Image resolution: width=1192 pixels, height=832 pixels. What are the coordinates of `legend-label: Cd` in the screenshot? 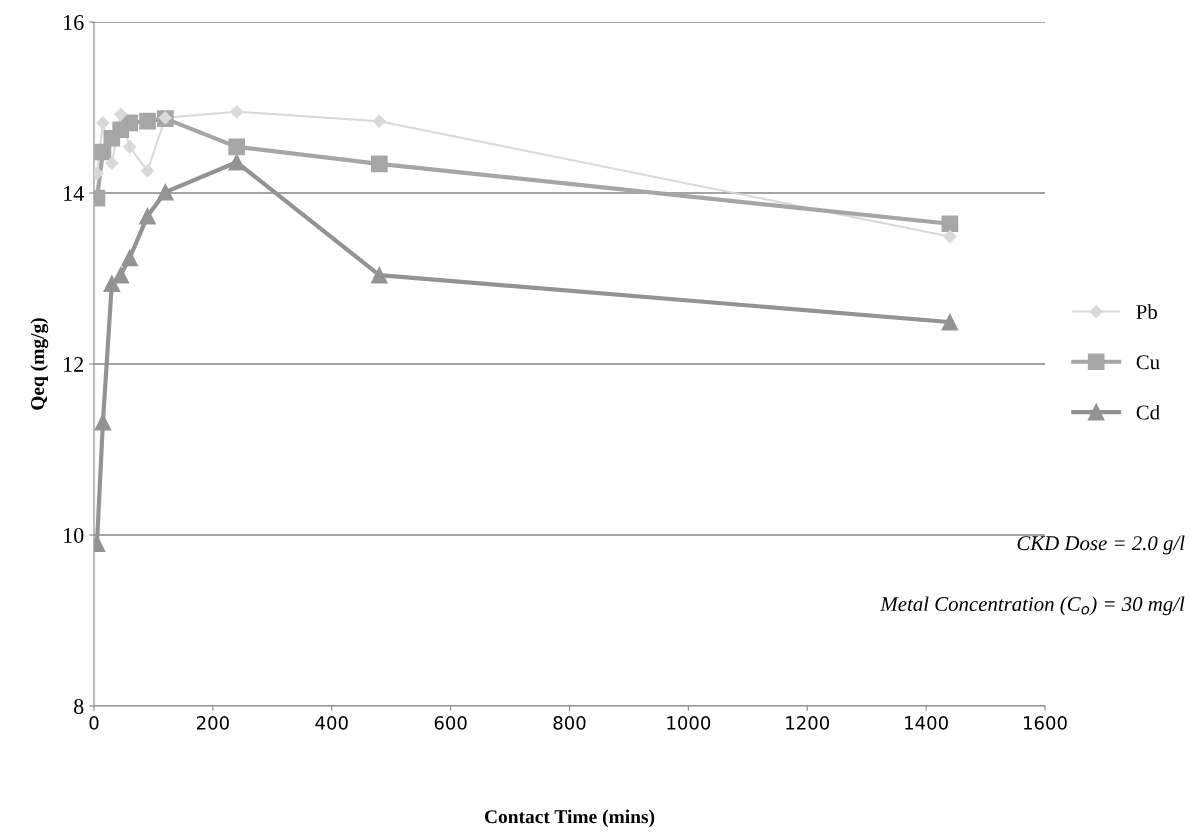 It's located at (1148, 412).